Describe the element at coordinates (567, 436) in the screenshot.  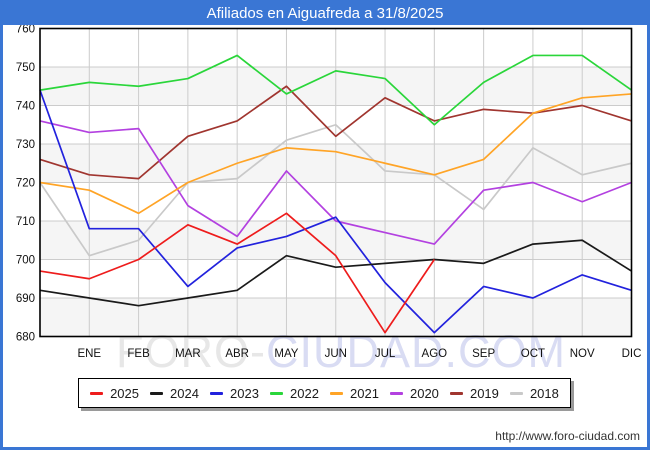
I see `footer-url: http://www.foro-ciudad.com` at that location.